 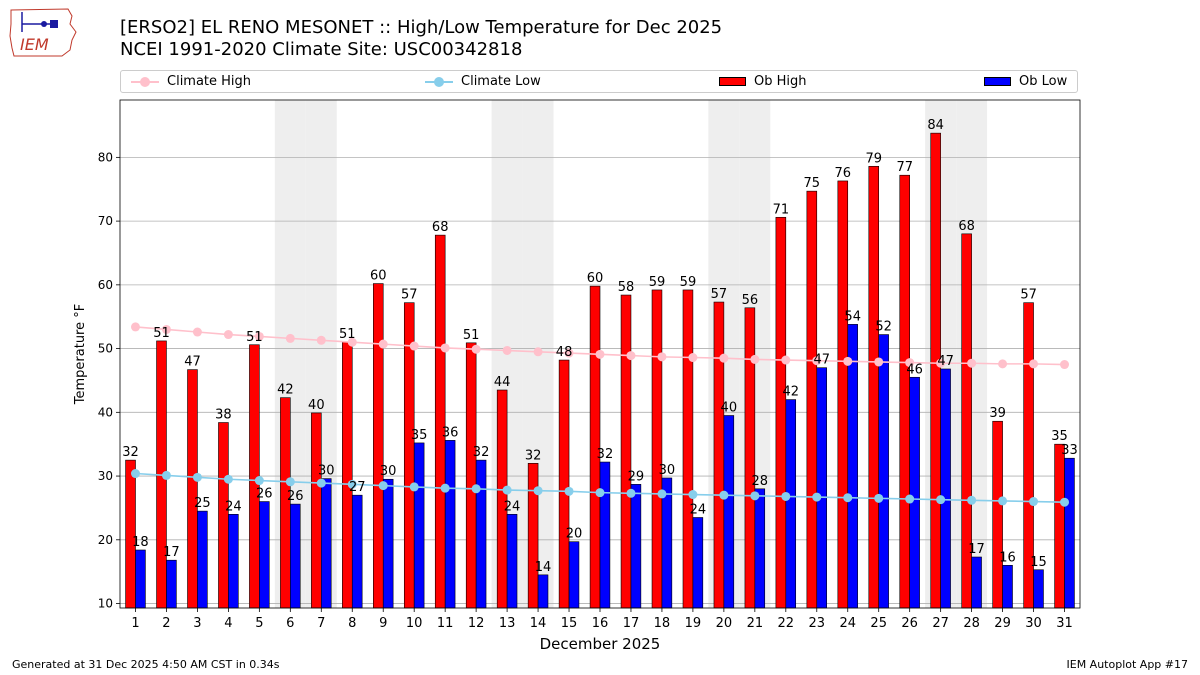 What do you see at coordinates (209, 81) in the screenshot?
I see `legend-label-climate-high: Climate High` at bounding box center [209, 81].